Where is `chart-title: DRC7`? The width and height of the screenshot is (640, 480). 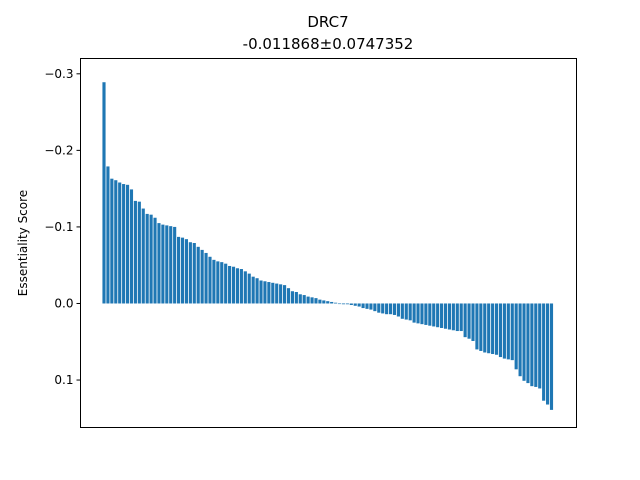
chart-title: DRC7 is located at coordinates (327, 22).